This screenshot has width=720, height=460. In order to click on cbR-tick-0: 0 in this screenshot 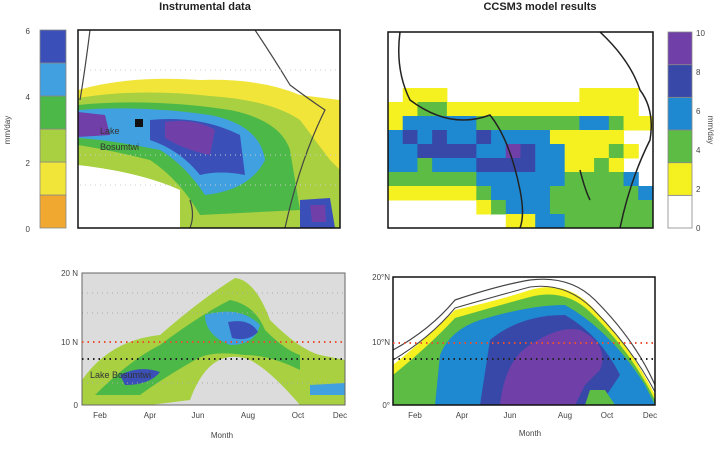, I will do `click(698, 228)`.